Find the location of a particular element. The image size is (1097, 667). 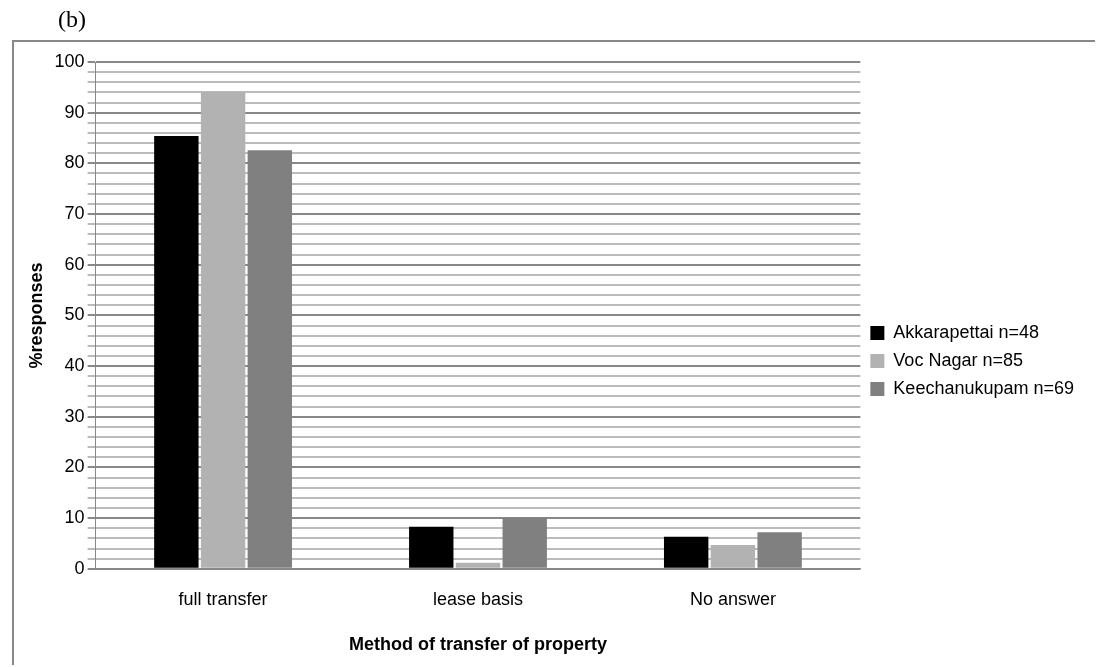

y-tick-label: 40 is located at coordinates (74, 365).